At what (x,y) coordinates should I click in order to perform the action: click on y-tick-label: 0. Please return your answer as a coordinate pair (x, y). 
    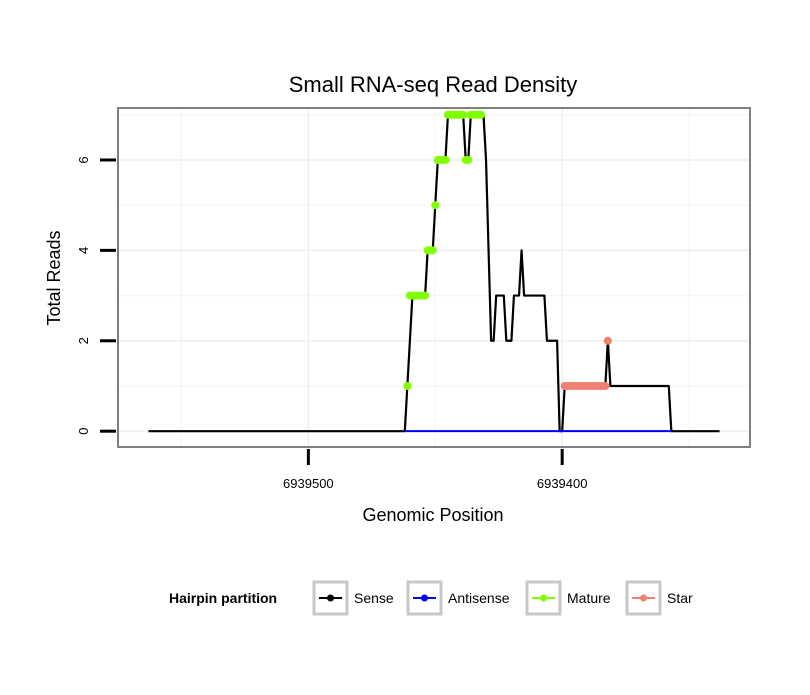
    Looking at the image, I should click on (83, 431).